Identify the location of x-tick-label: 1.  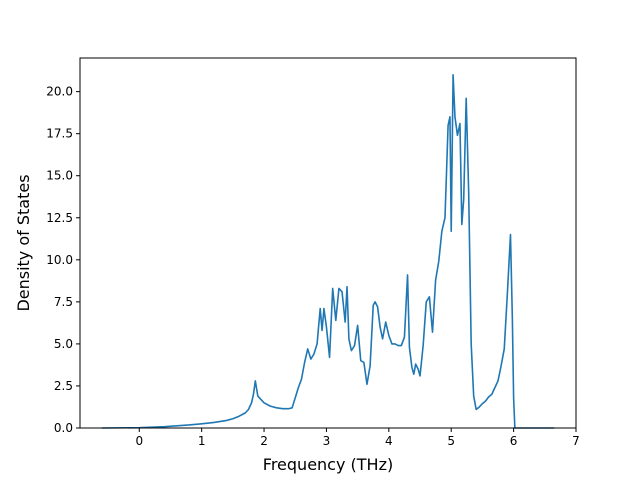
(202, 441).